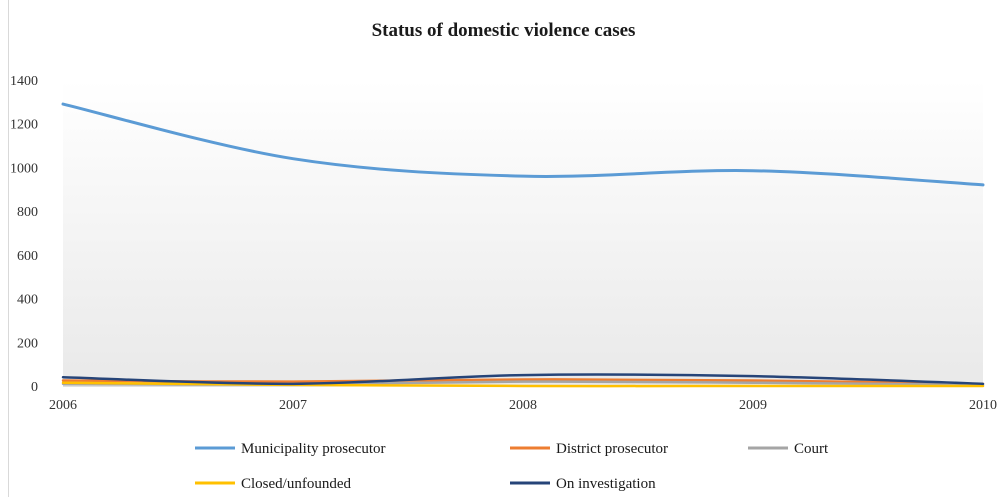  I want to click on y-tick-label: 200, so click(27, 343).